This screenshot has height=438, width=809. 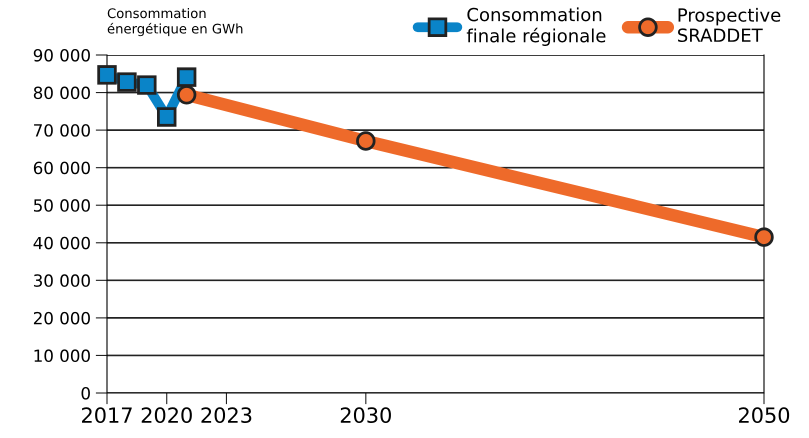 What do you see at coordinates (62, 280) in the screenshot?
I see `y-tick-label: 30 000` at bounding box center [62, 280].